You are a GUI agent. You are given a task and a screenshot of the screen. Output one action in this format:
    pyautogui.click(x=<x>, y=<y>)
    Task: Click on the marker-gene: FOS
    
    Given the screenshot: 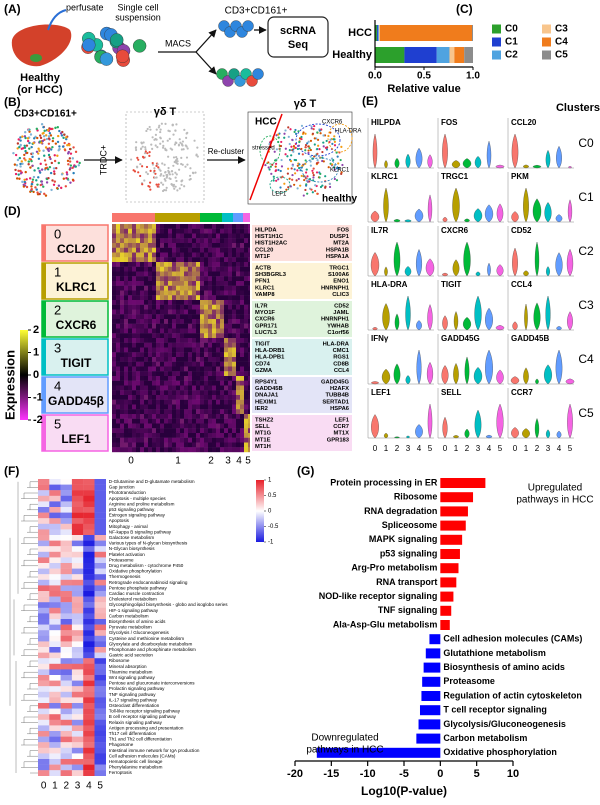 What is the action you would take?
    pyautogui.click(x=343, y=231)
    